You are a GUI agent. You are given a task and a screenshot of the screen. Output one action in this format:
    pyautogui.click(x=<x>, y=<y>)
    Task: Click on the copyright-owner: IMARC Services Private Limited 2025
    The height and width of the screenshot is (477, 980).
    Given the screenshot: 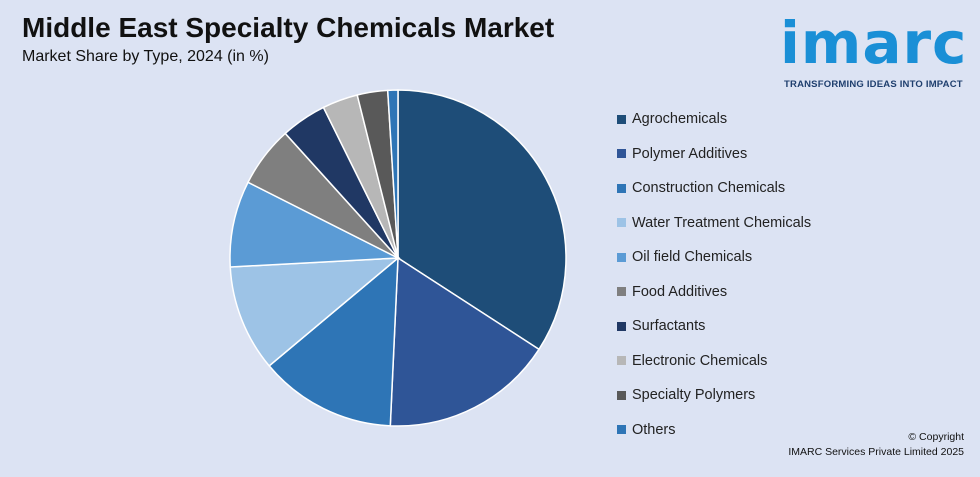 What is the action you would take?
    pyautogui.click(x=876, y=452)
    